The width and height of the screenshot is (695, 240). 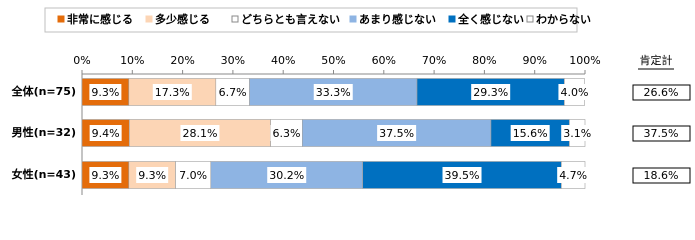 I want to click on x-tick-label: 100%, so click(x=584, y=60).